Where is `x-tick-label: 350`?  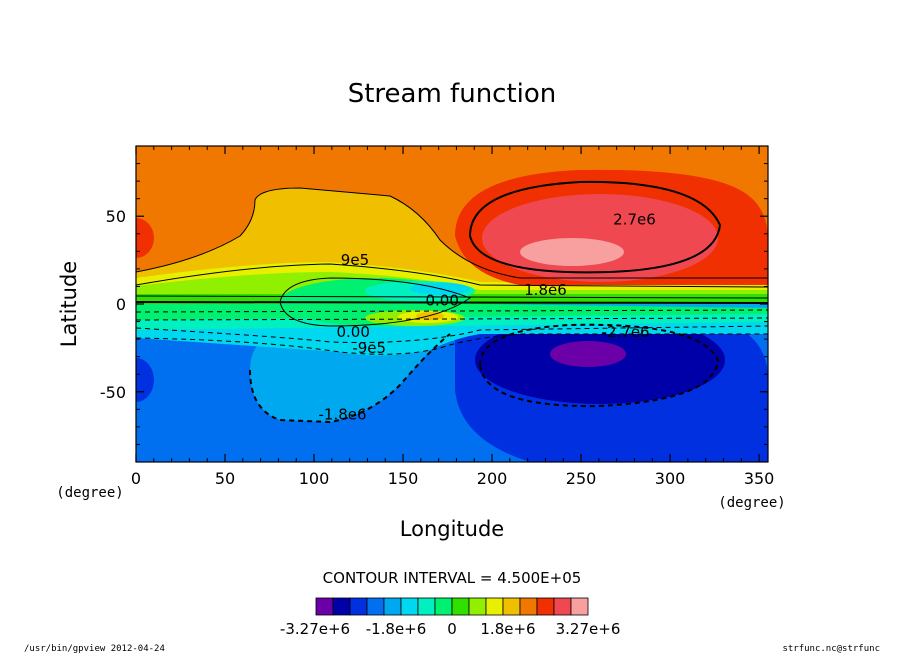
x-tick-label: 350 is located at coordinates (759, 478).